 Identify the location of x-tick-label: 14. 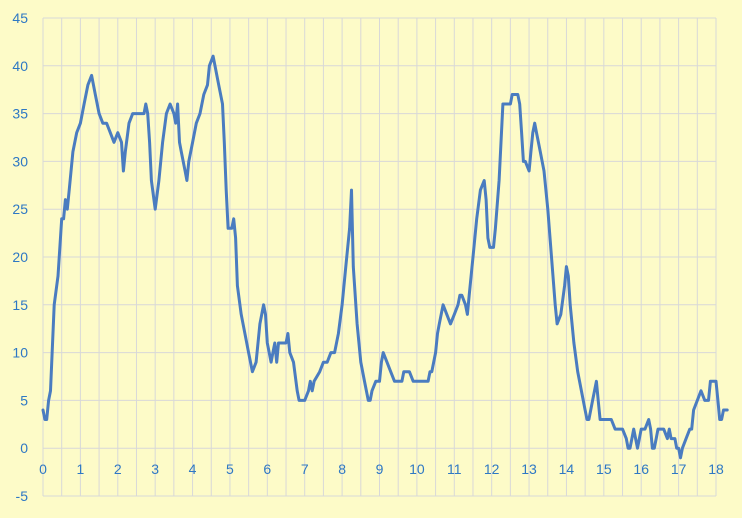
(567, 469).